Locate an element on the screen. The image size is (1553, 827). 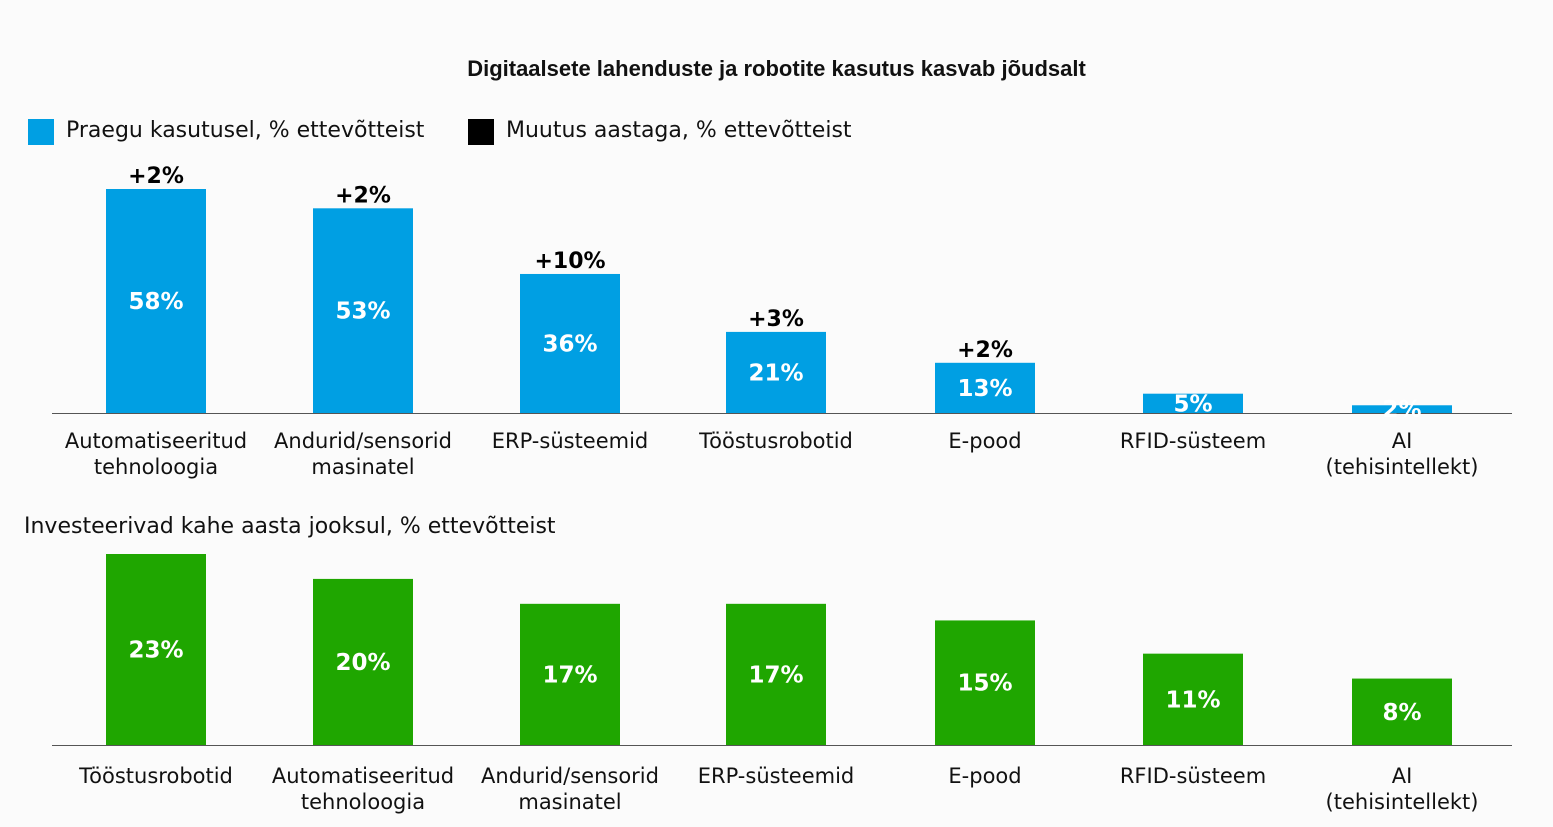
legend-label-current: Praegu kasutusel, % ettevõtteist is located at coordinates (245, 130).